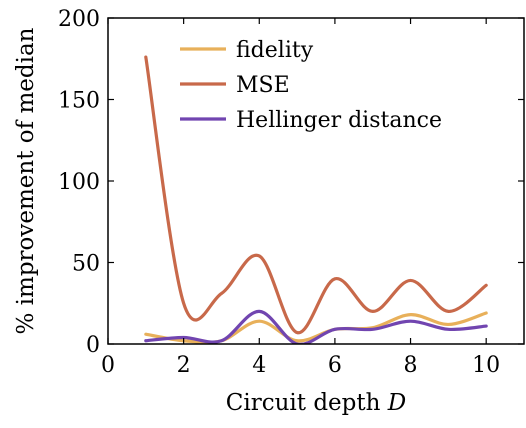 The height and width of the screenshot is (428, 526). Describe the element at coordinates (486, 365) in the screenshot. I see `x-tick-label: 10` at that location.